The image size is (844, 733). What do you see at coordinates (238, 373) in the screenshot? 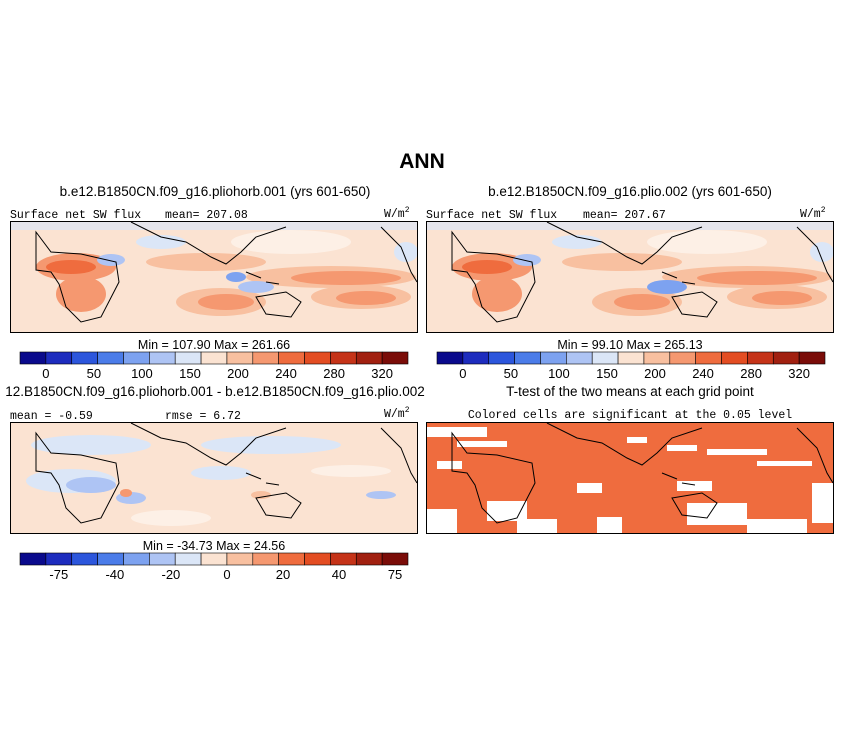
I see `panel1-colorbar-tick-label: 200` at bounding box center [238, 373].